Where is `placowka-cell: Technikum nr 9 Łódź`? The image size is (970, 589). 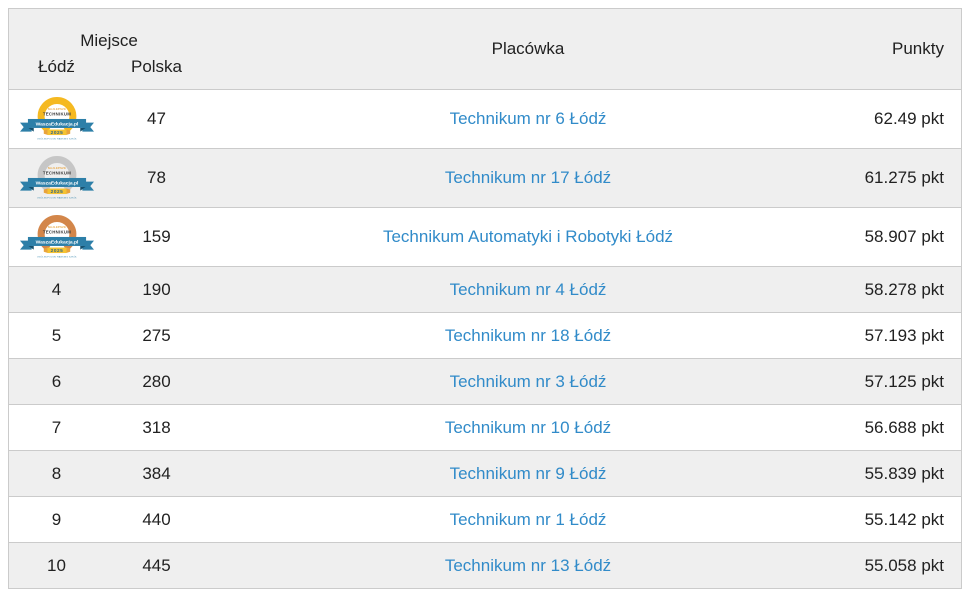 placowka-cell: Technikum nr 9 Łódź is located at coordinates (528, 474).